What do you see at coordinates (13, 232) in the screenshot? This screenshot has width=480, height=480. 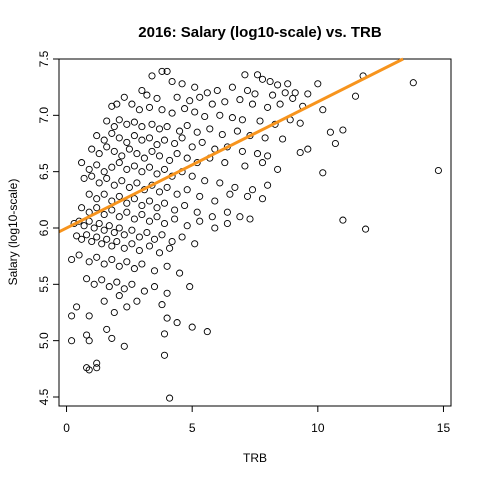 I see `y-axis-label: Salary (log10-scale)` at bounding box center [13, 232].